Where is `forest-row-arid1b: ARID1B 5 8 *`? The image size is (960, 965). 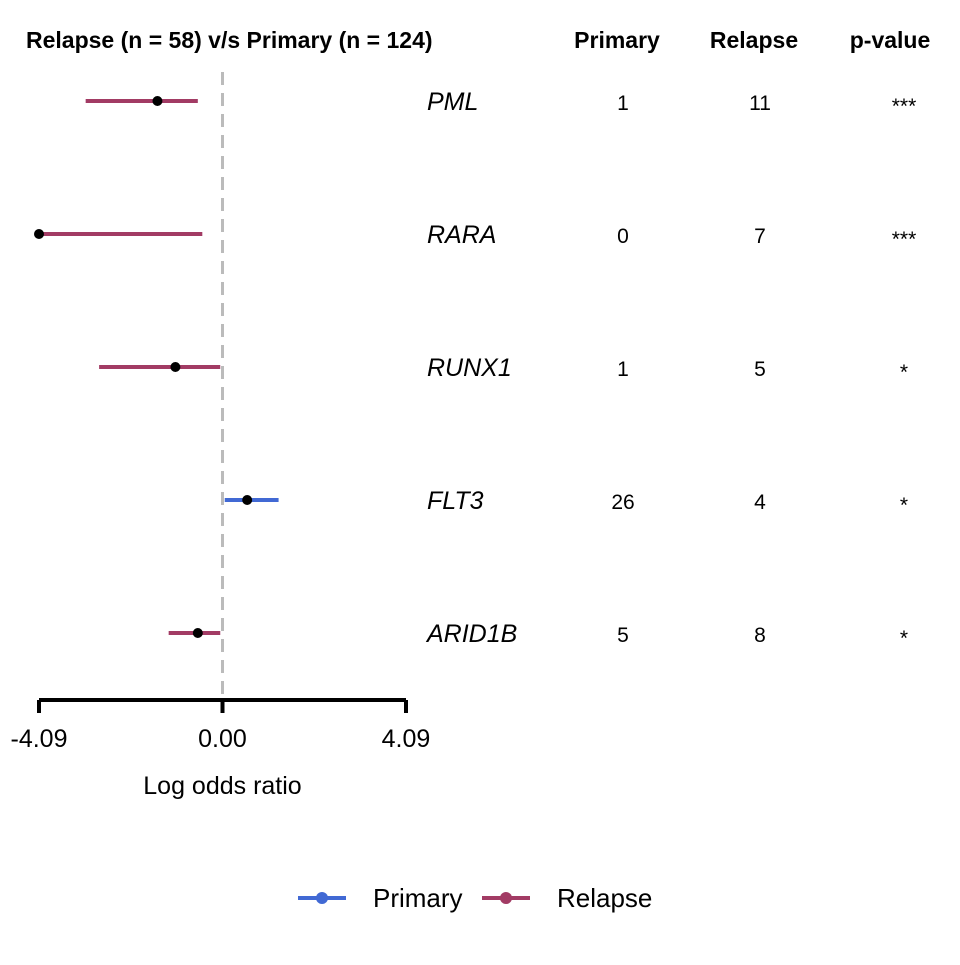 forest-row-arid1b: ARID1B 5 8 * is located at coordinates (538, 635).